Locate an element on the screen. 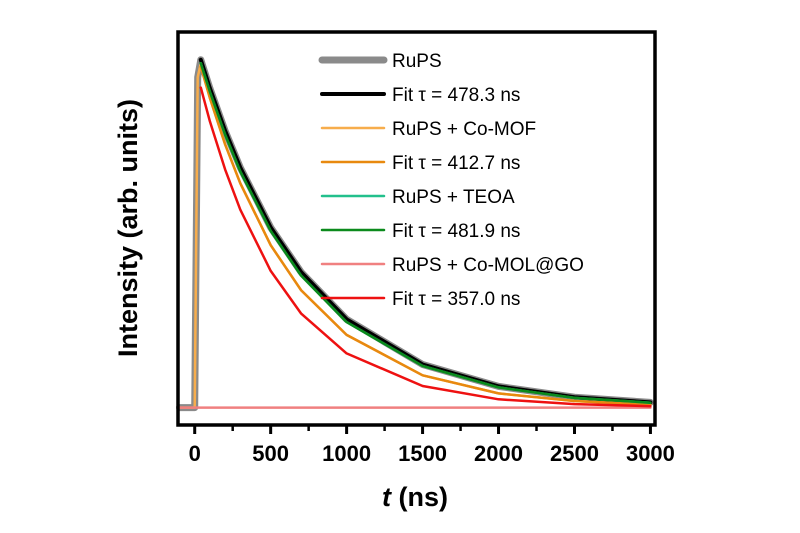 This screenshot has width=800, height=533. y-axis-label: Intensity (arb. units) is located at coordinates (128, 228).